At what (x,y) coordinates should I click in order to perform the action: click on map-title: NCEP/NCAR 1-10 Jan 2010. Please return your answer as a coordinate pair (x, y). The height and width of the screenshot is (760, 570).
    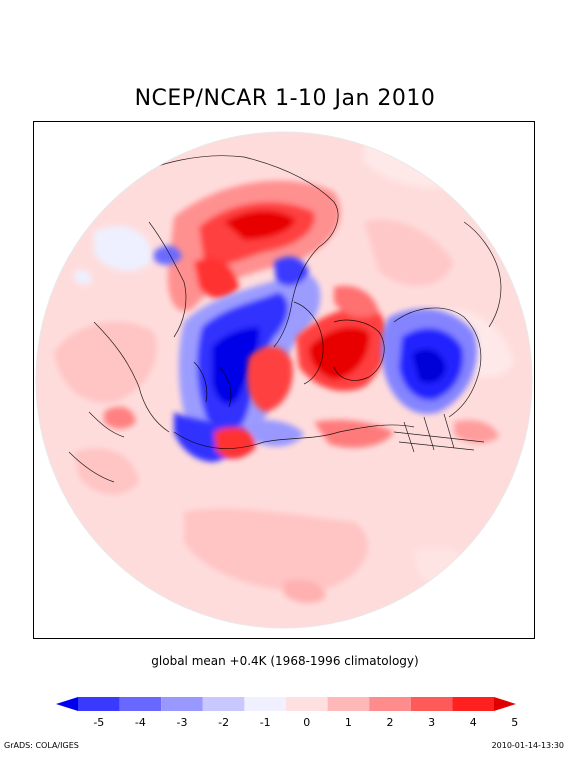
    Looking at the image, I should click on (285, 98).